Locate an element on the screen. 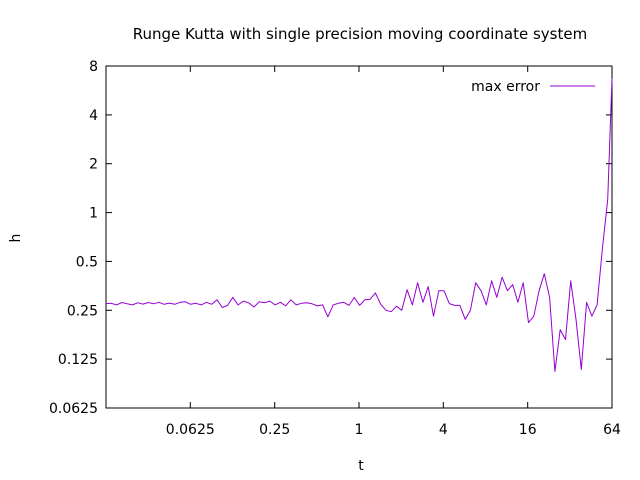  x-tick-label: 0.25 is located at coordinates (274, 430).